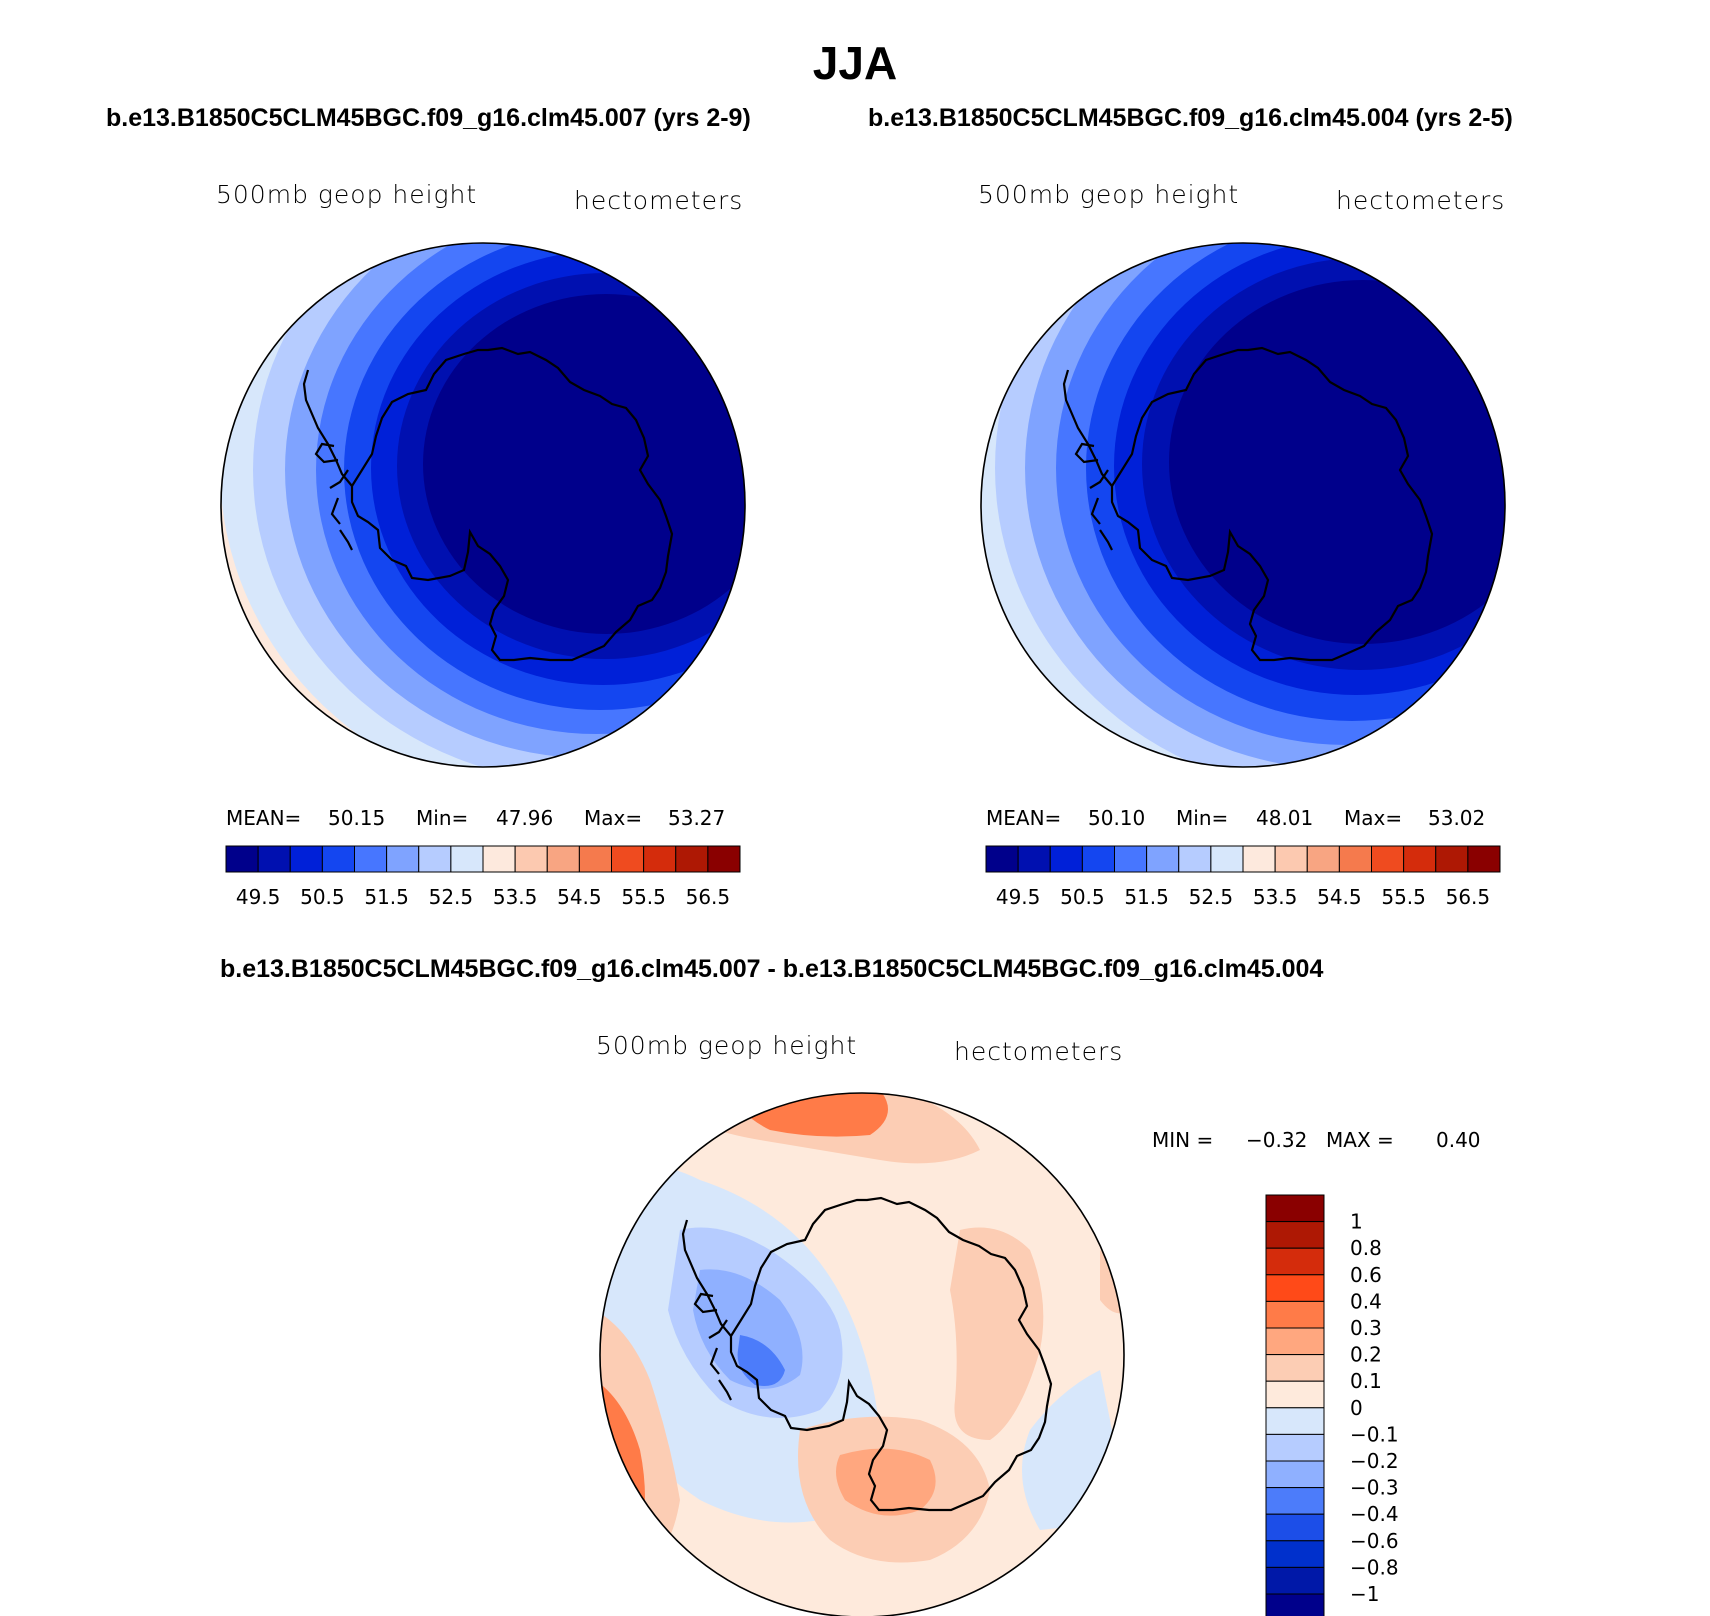 This screenshot has height=1616, width=1710. What do you see at coordinates (1039, 1051) in the screenshot?
I see `diff-units-label: hectometers` at bounding box center [1039, 1051].